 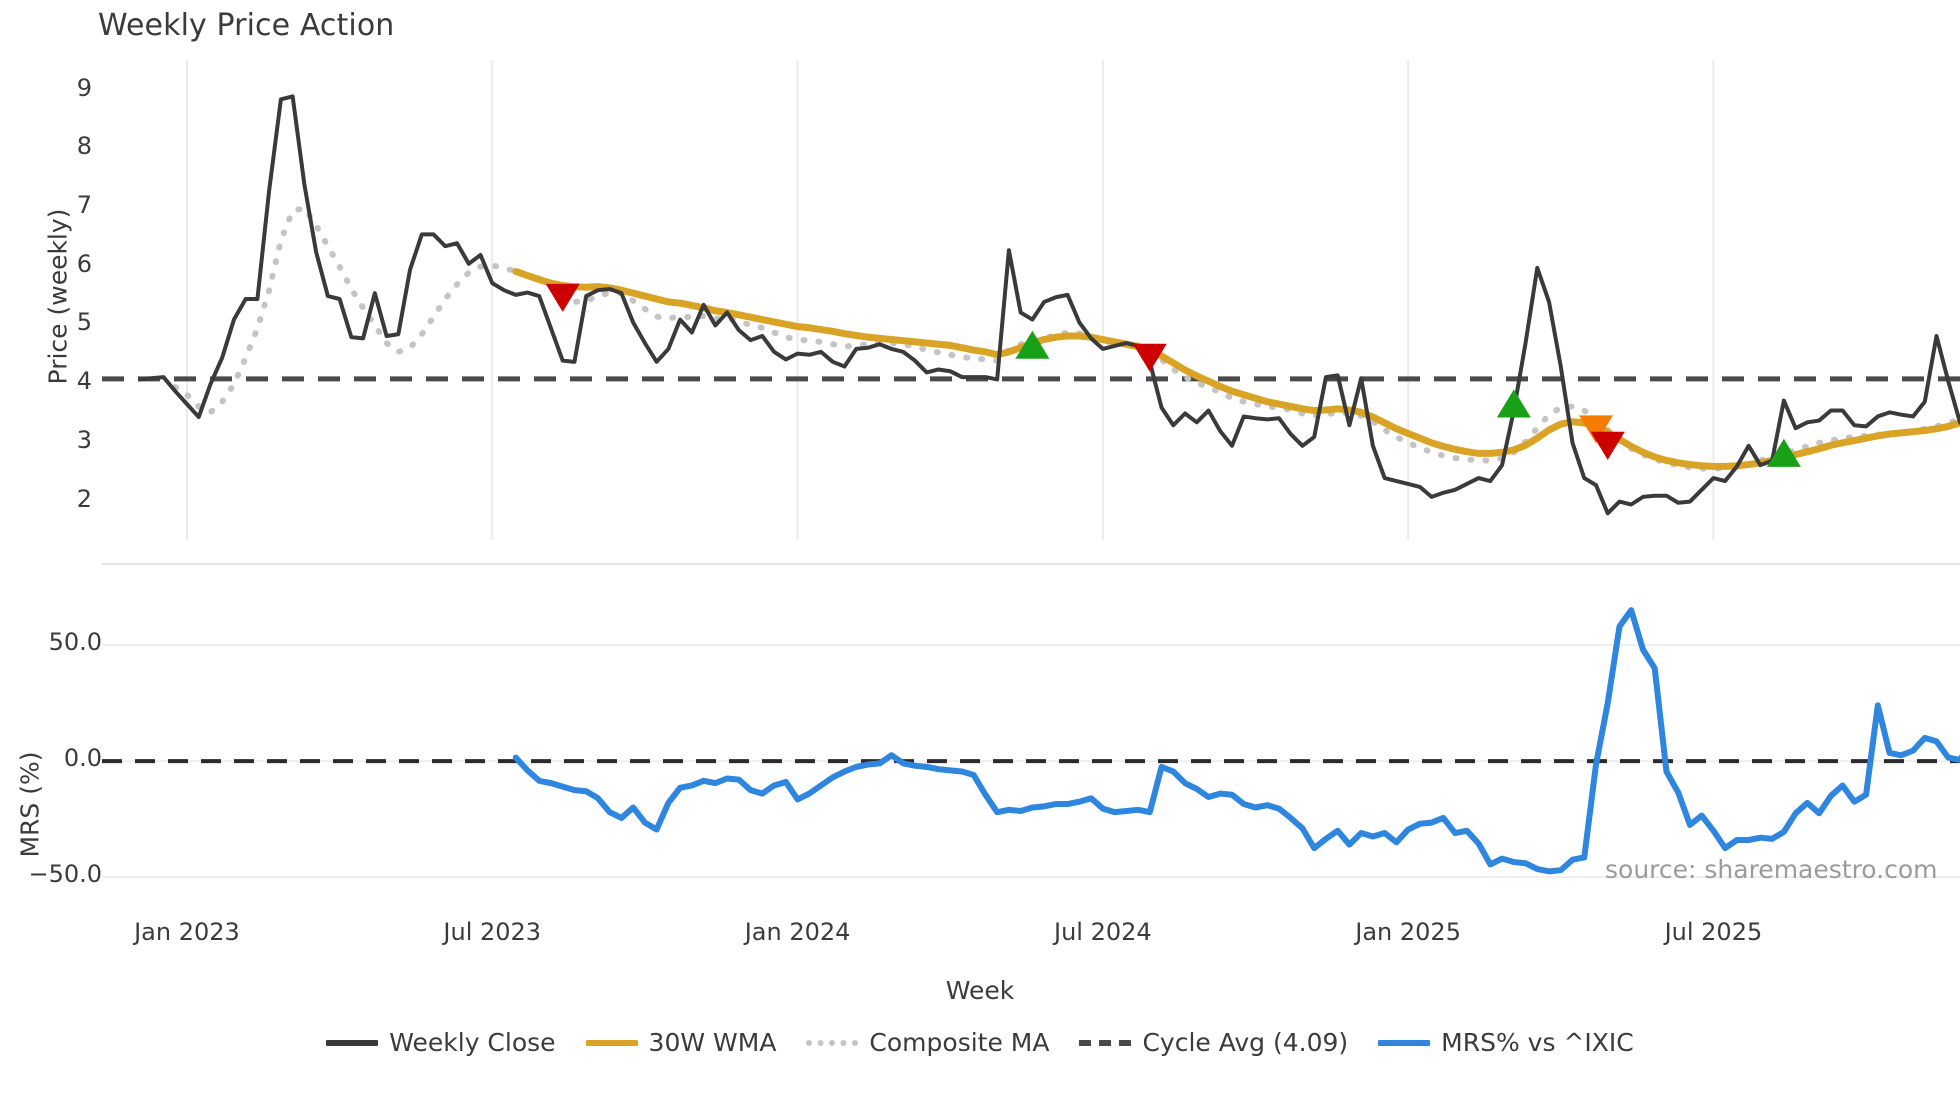 I want to click on legend-label-0: Weekly Close, so click(x=472, y=1042).